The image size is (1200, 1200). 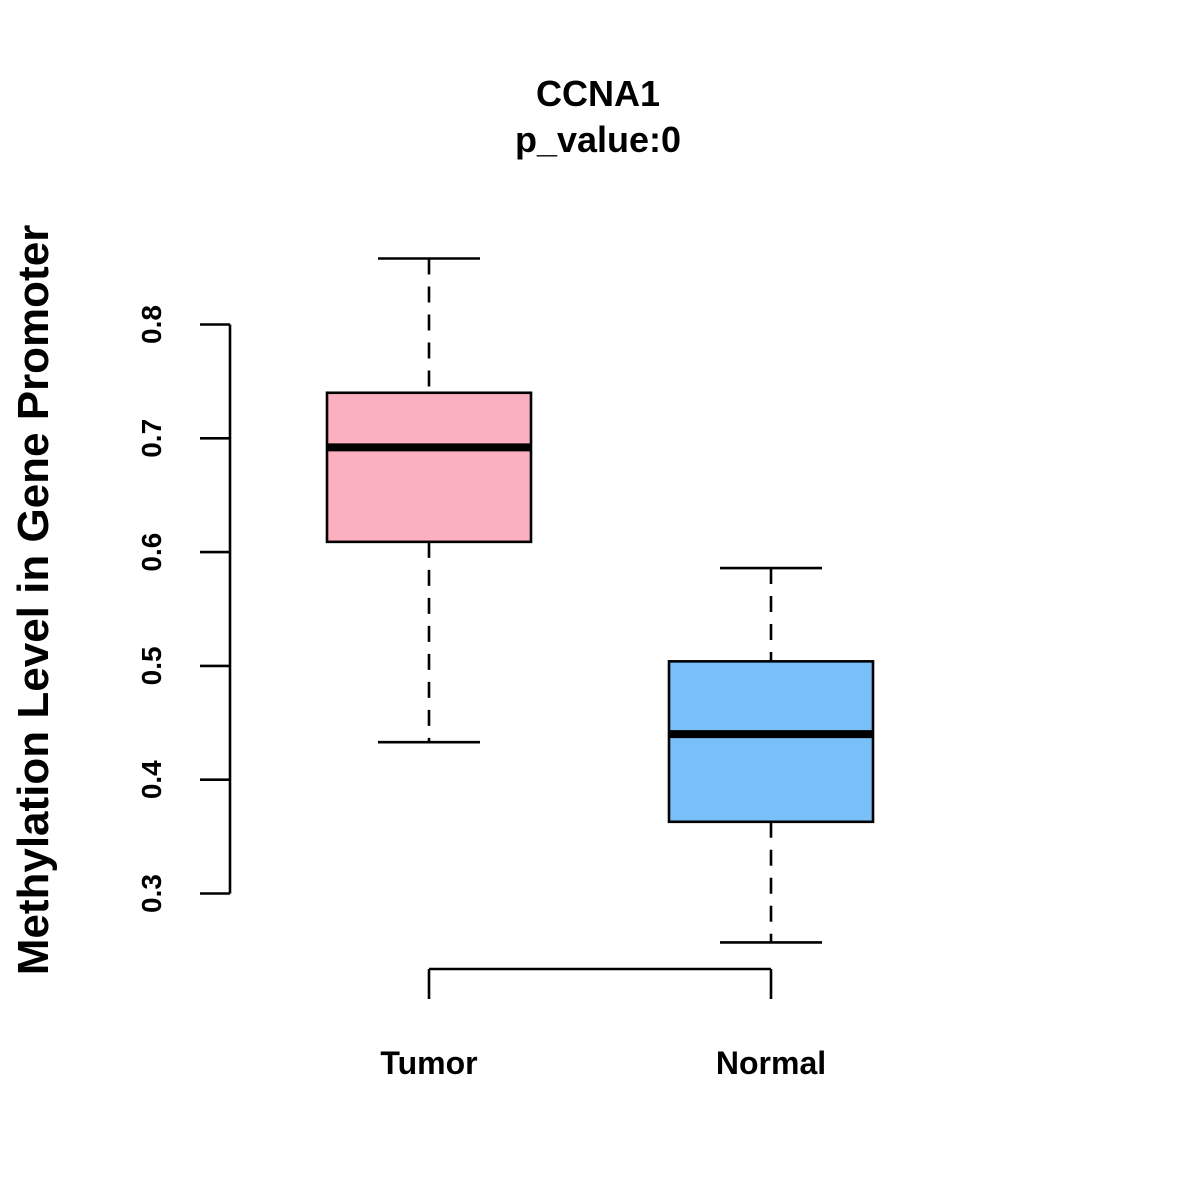 What do you see at coordinates (151, 324) in the screenshot?
I see `y-tick-label: 0.8` at bounding box center [151, 324].